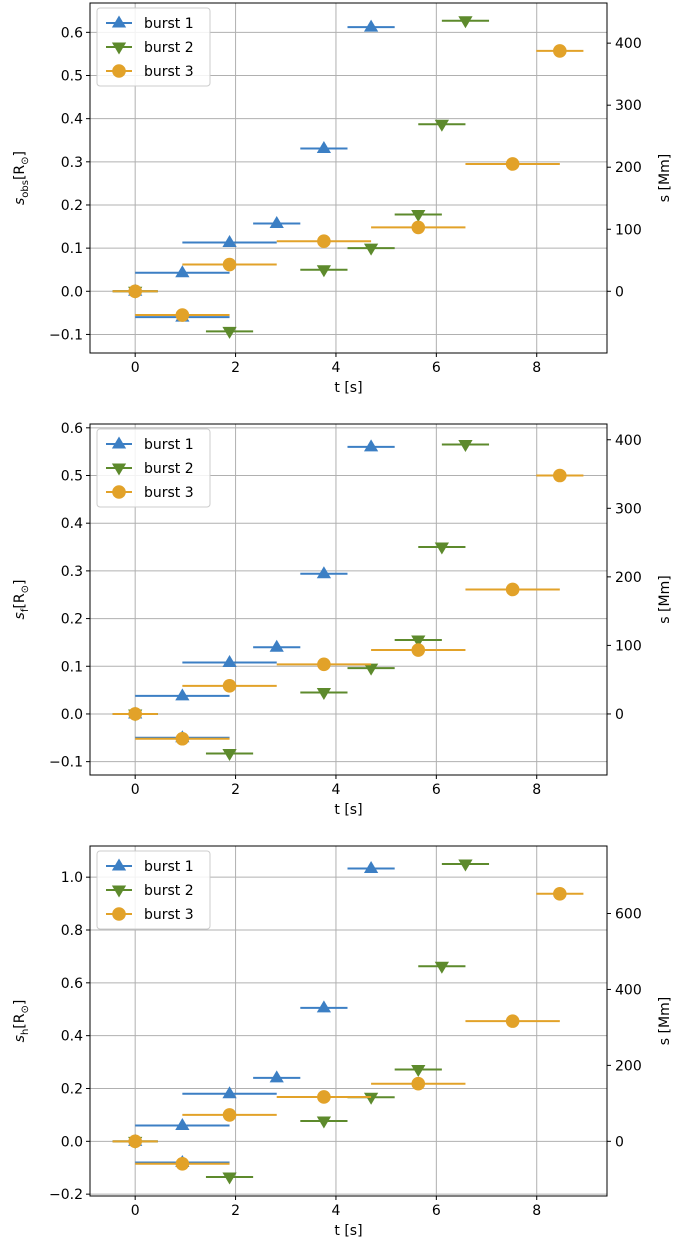  What do you see at coordinates (536, 790) in the screenshot?
I see `chart-2-xtick-label-4: 8` at bounding box center [536, 790].